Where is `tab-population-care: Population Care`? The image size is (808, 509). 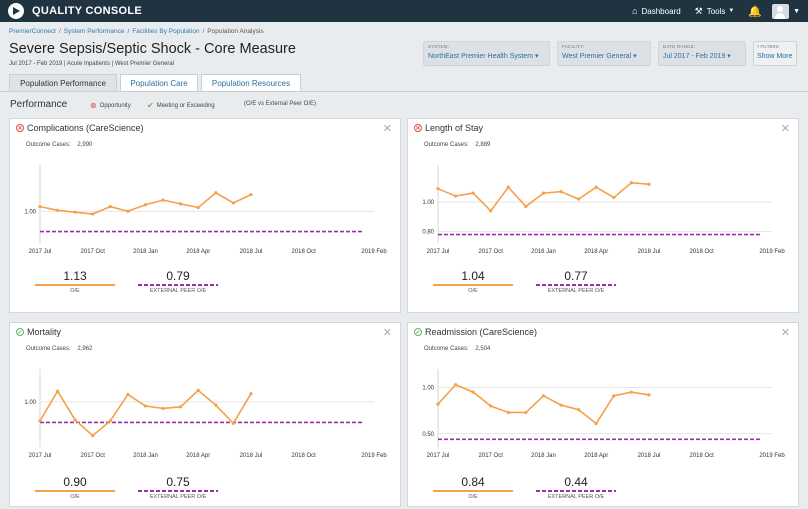 tab-population-care: Population Care is located at coordinates (159, 83).